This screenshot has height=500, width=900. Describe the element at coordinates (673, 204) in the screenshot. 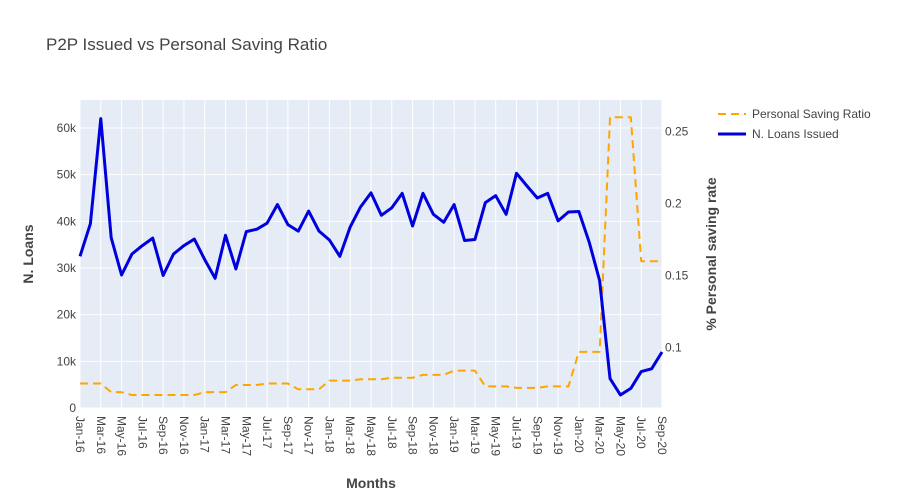

I see `y-right-tick-label: 0.2` at that location.